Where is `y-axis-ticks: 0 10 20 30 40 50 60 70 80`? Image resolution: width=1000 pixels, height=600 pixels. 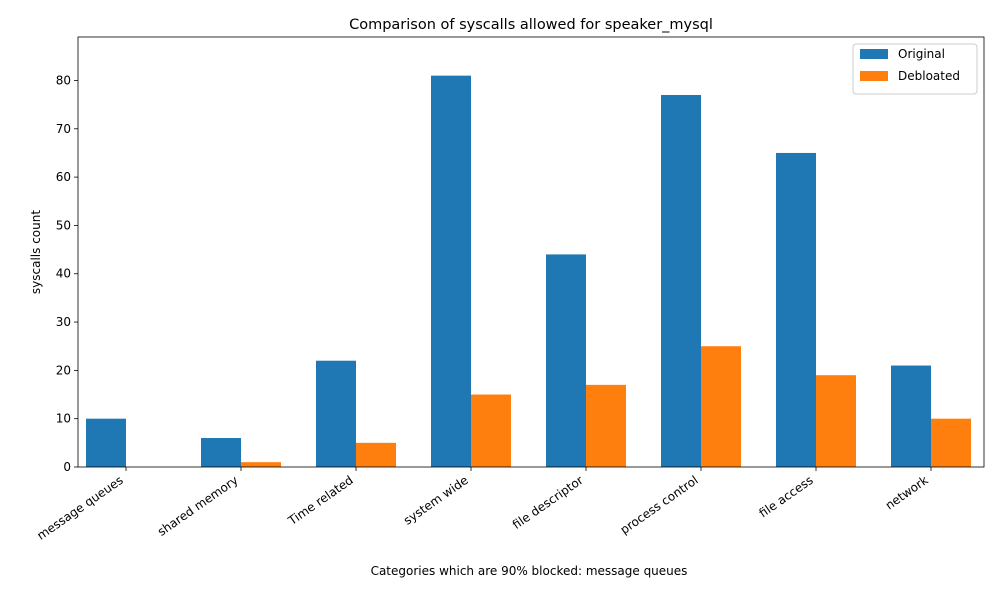
y-axis-ticks: 0 10 20 30 40 50 60 70 80 is located at coordinates (67, 273).